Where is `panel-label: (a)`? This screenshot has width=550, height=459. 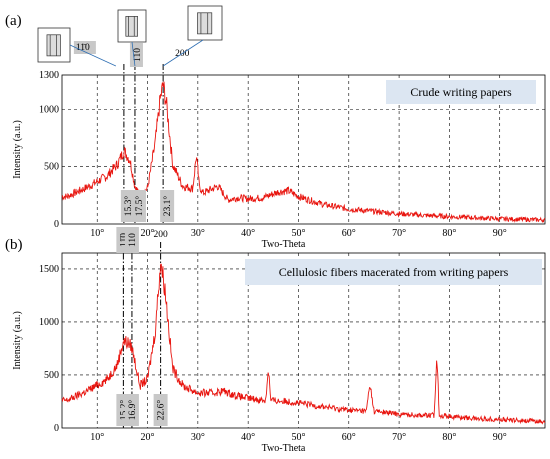
panel-label: (a) is located at coordinates (13, 21).